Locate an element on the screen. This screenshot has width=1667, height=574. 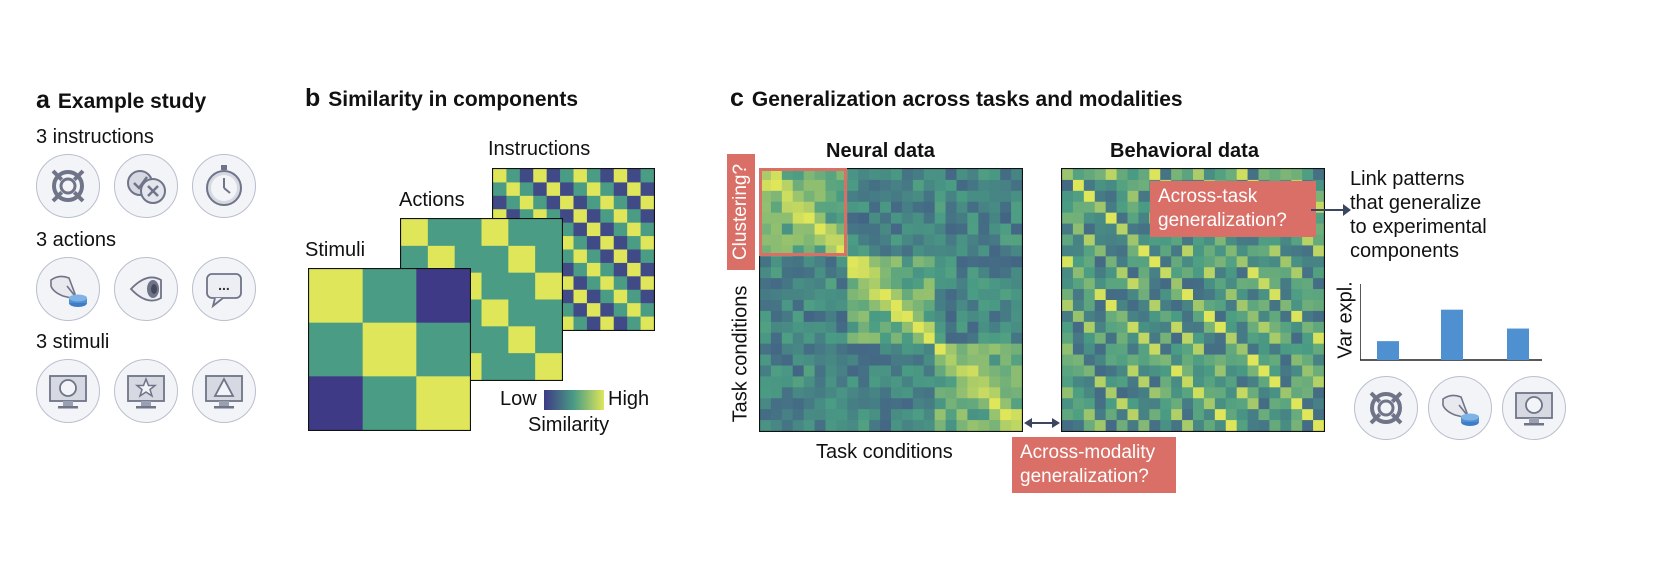
colorbar-high-label: High is located at coordinates (629, 399).